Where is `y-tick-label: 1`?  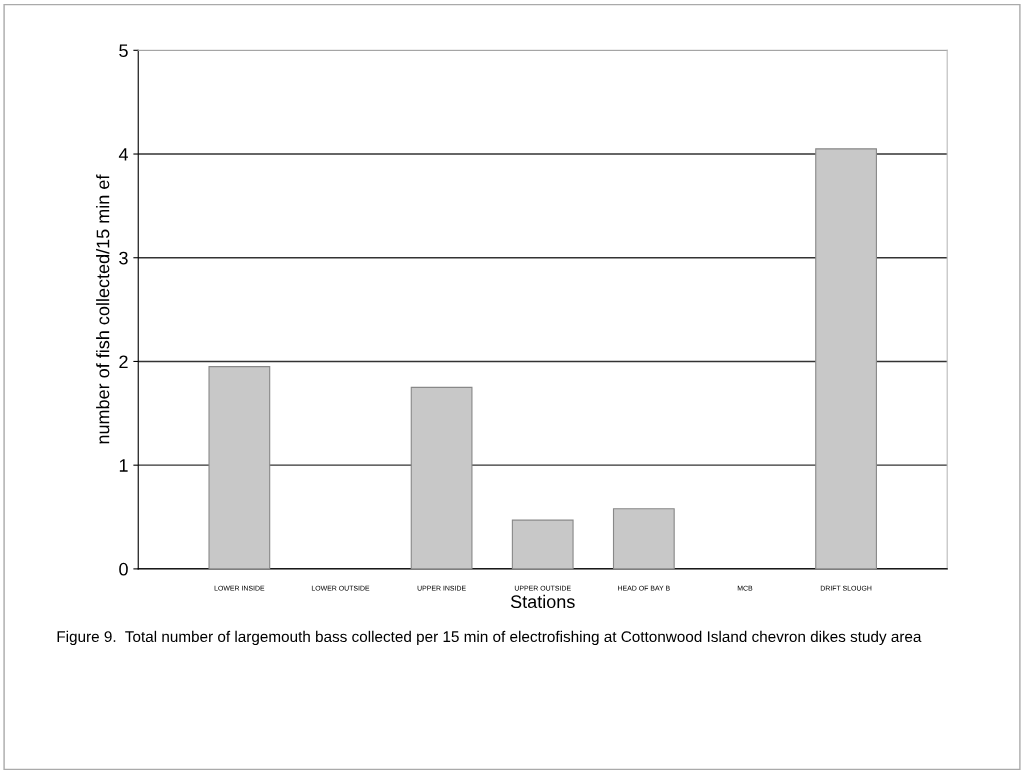 y-tick-label: 1 is located at coordinates (123, 465).